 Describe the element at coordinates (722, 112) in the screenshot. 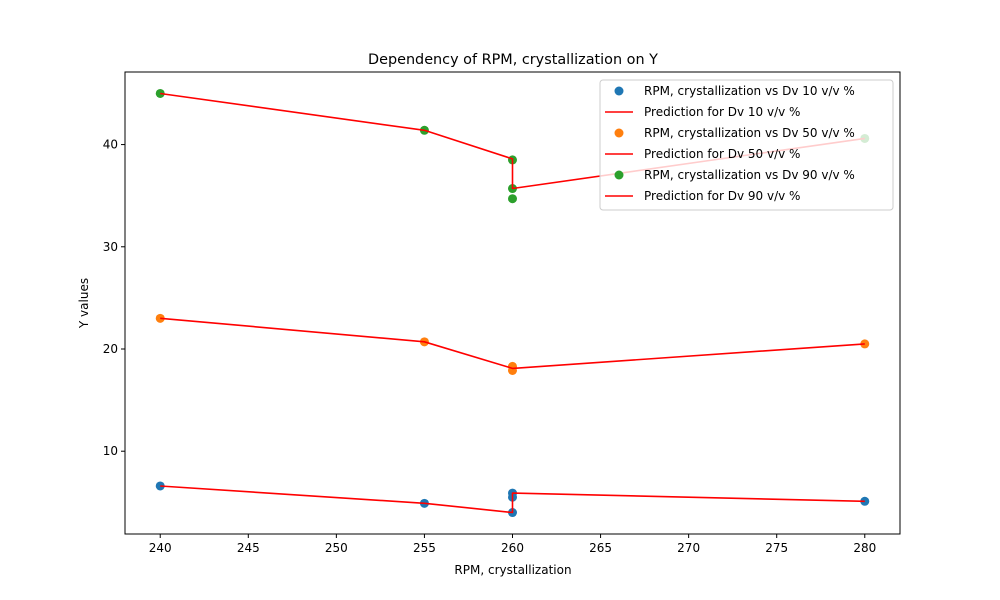

I see `legend-label: Prediction for Dv 10 v/v %` at that location.